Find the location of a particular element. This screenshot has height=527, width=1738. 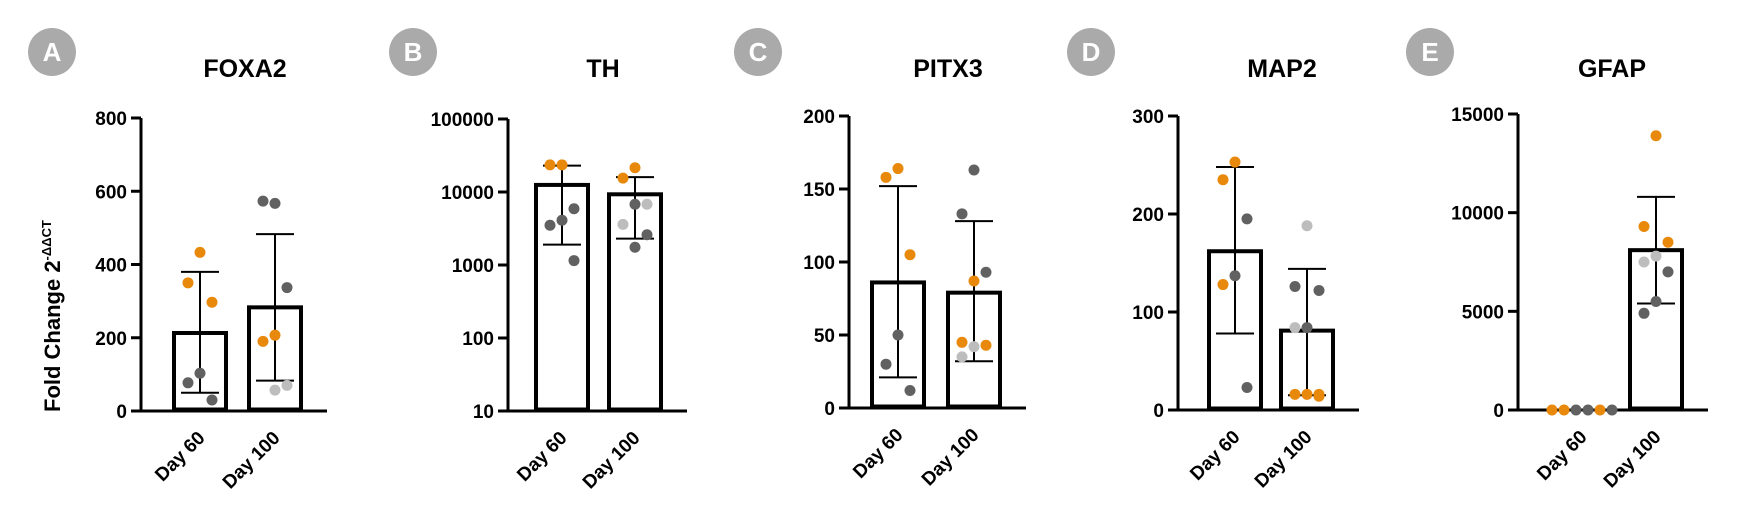

y-tick-label: 300 is located at coordinates (1148, 117).